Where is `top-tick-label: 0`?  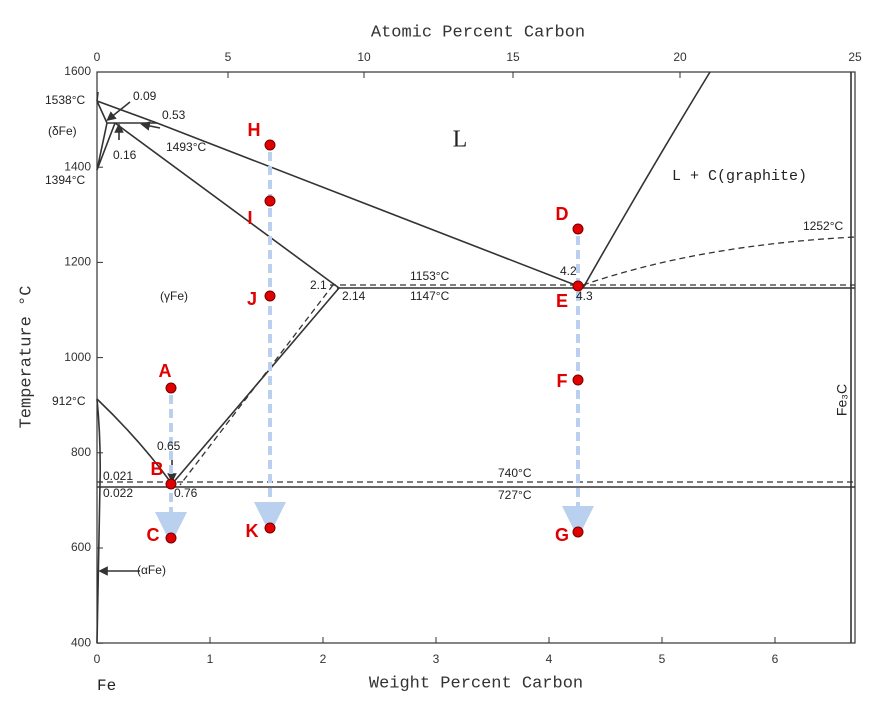 top-tick-label: 0 is located at coordinates (97, 57).